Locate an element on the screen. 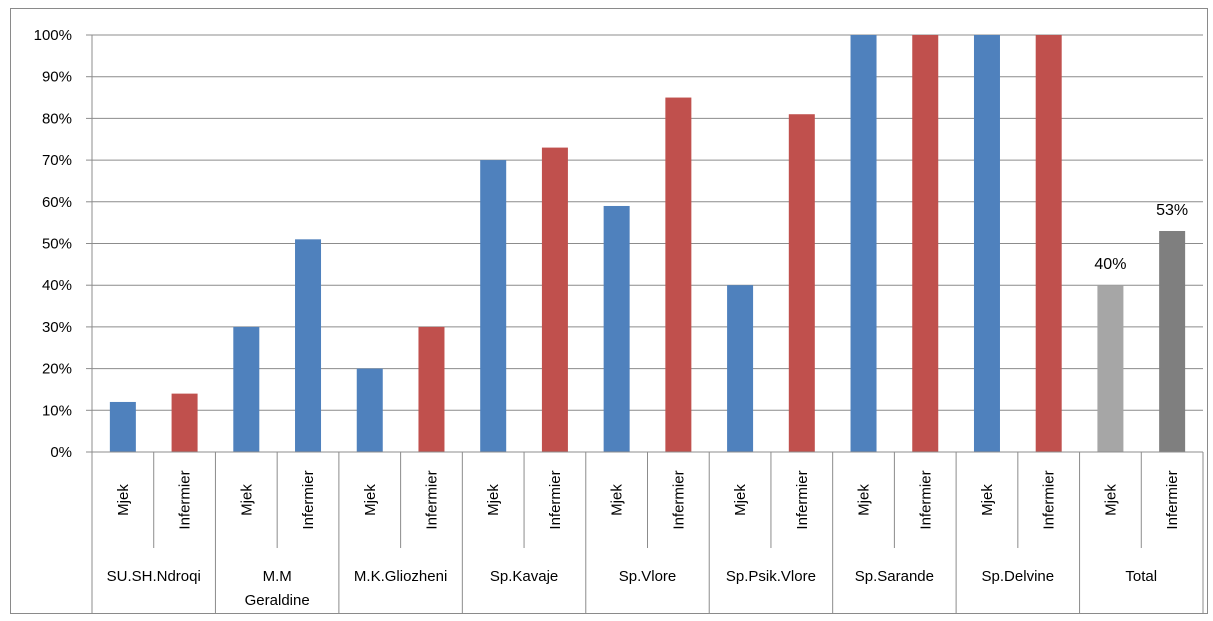  y-tick-label: 30% is located at coordinates (57, 327).